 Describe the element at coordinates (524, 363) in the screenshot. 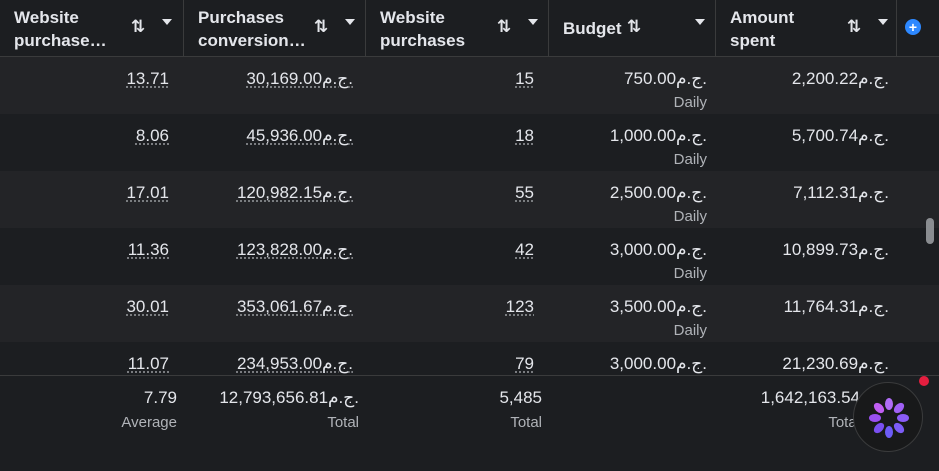

I see `purchases-cell: 79` at that location.